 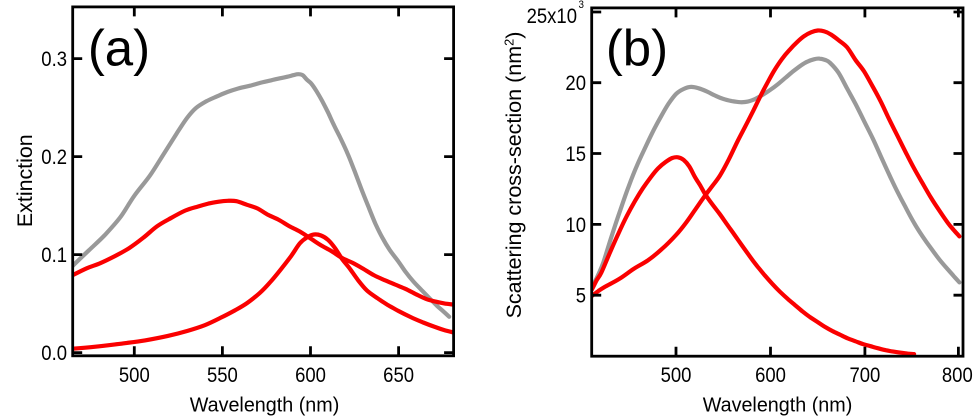 What do you see at coordinates (575, 83) in the screenshot?
I see `svg-text: 20` at bounding box center [575, 83].